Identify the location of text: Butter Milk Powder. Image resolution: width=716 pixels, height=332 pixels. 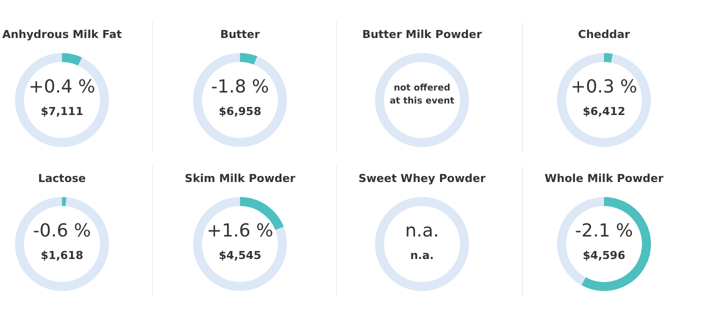
(422, 34).